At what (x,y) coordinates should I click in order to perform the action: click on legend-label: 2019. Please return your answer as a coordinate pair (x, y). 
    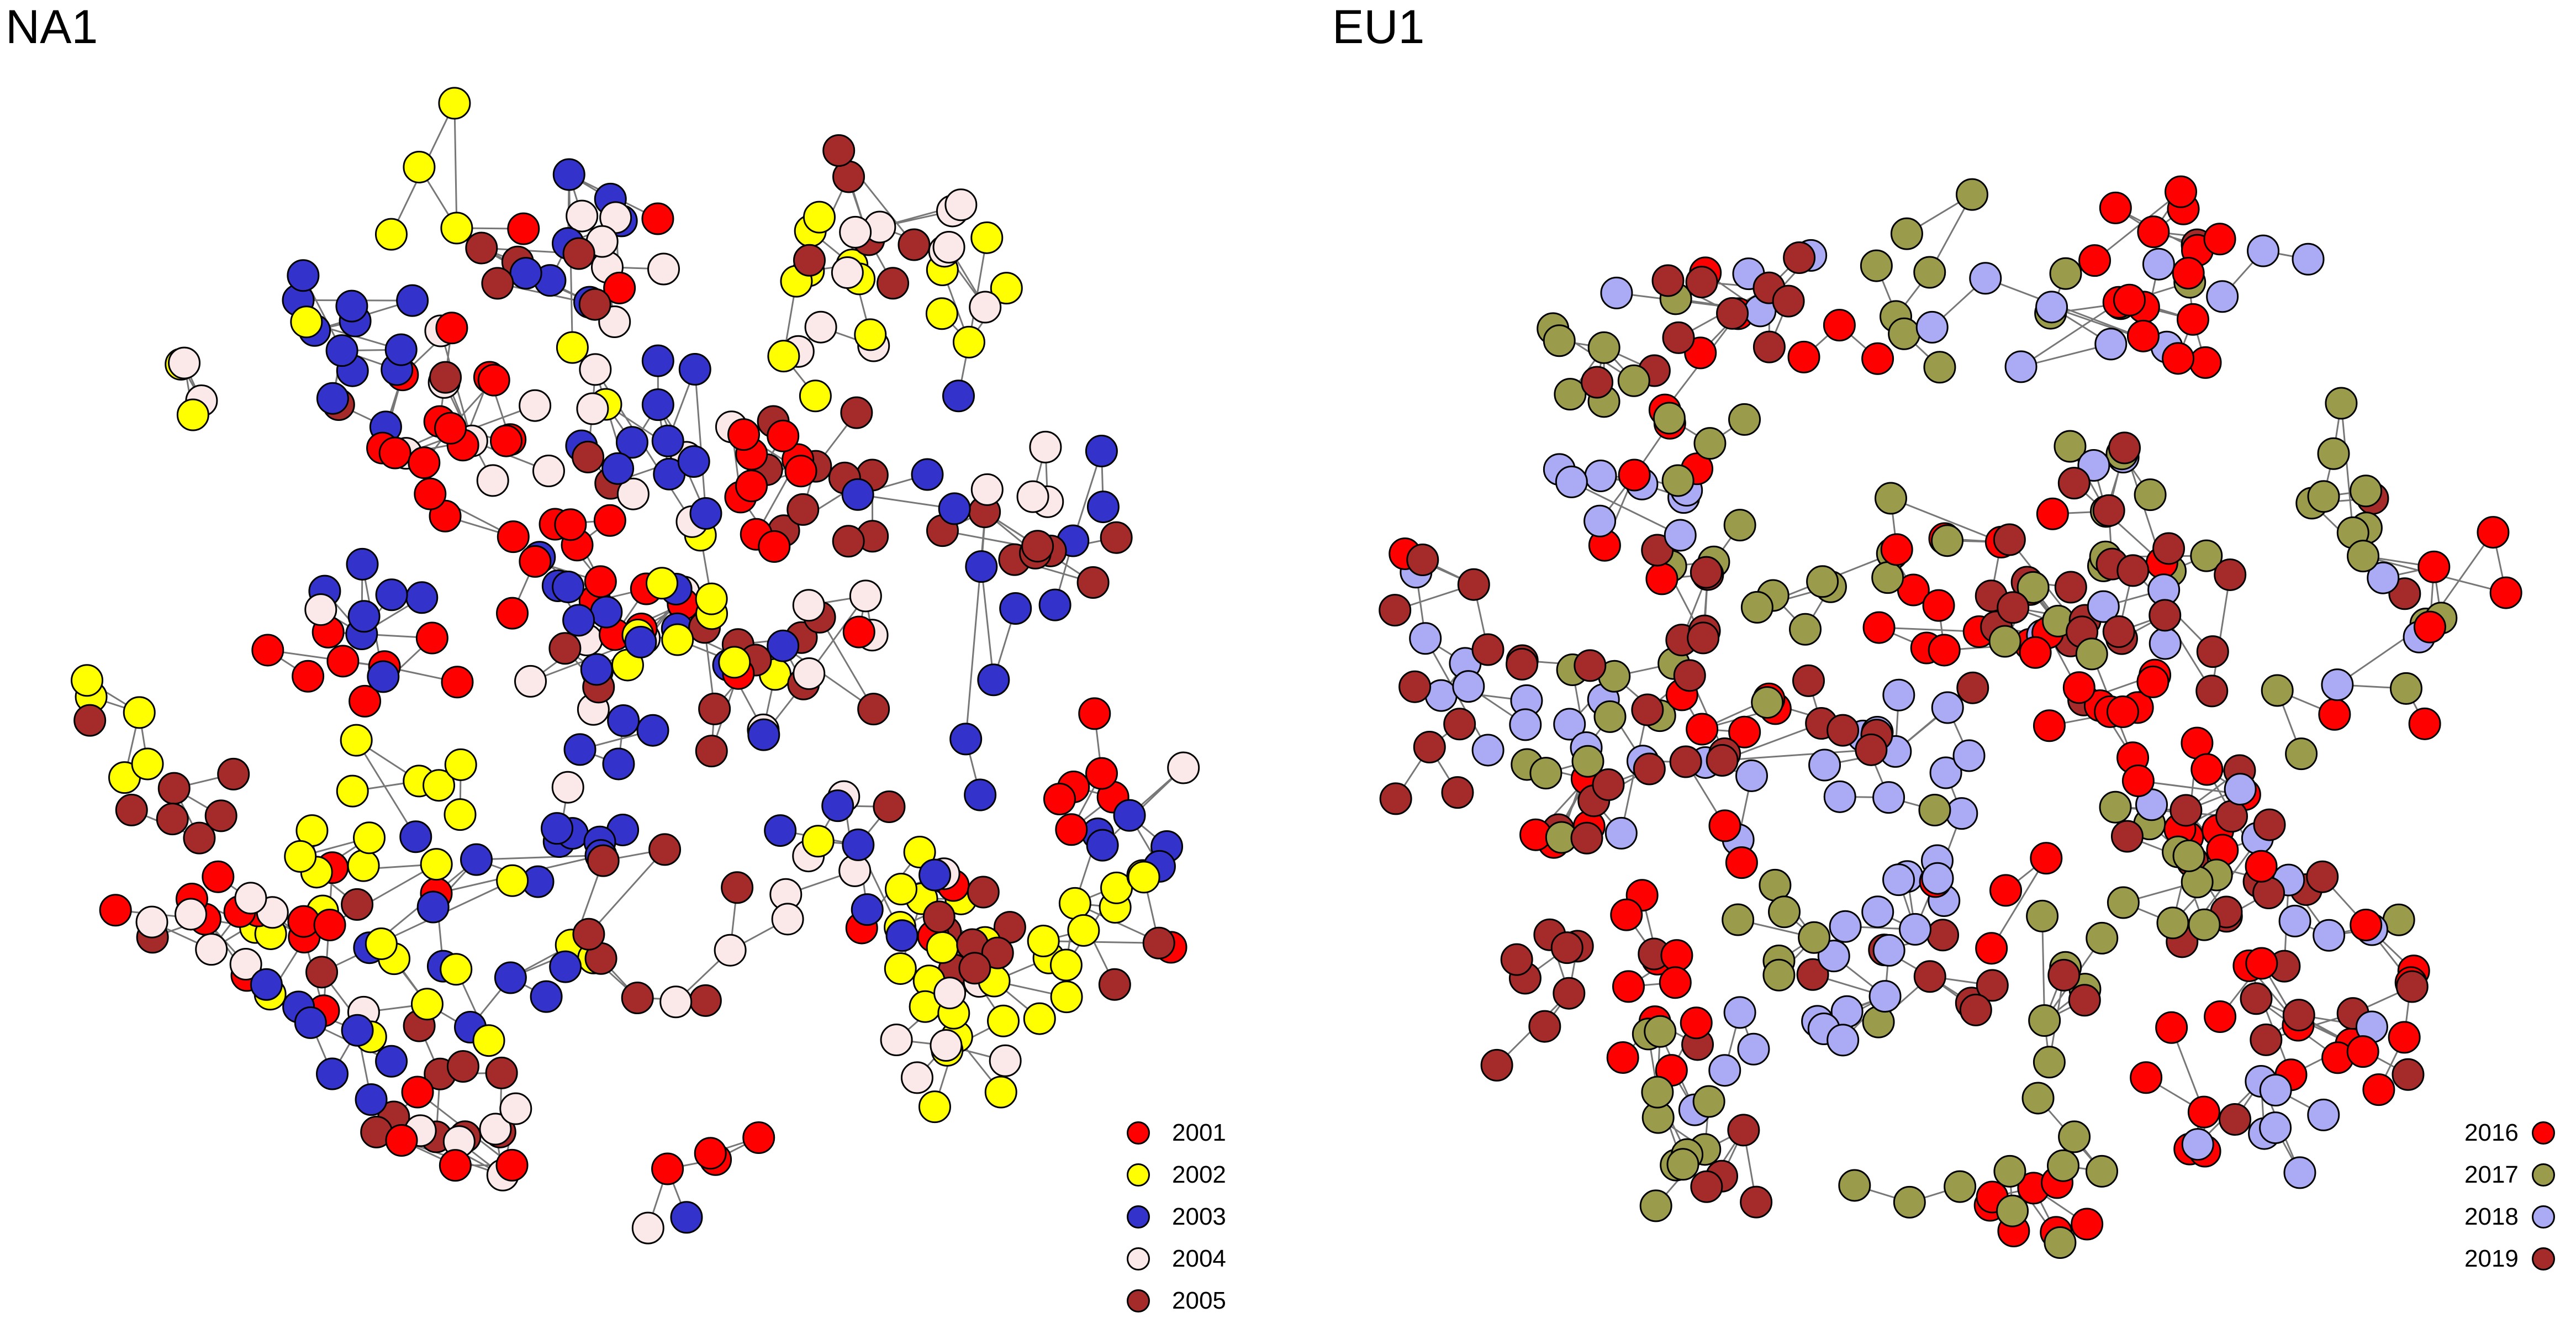
    Looking at the image, I should click on (2491, 1259).